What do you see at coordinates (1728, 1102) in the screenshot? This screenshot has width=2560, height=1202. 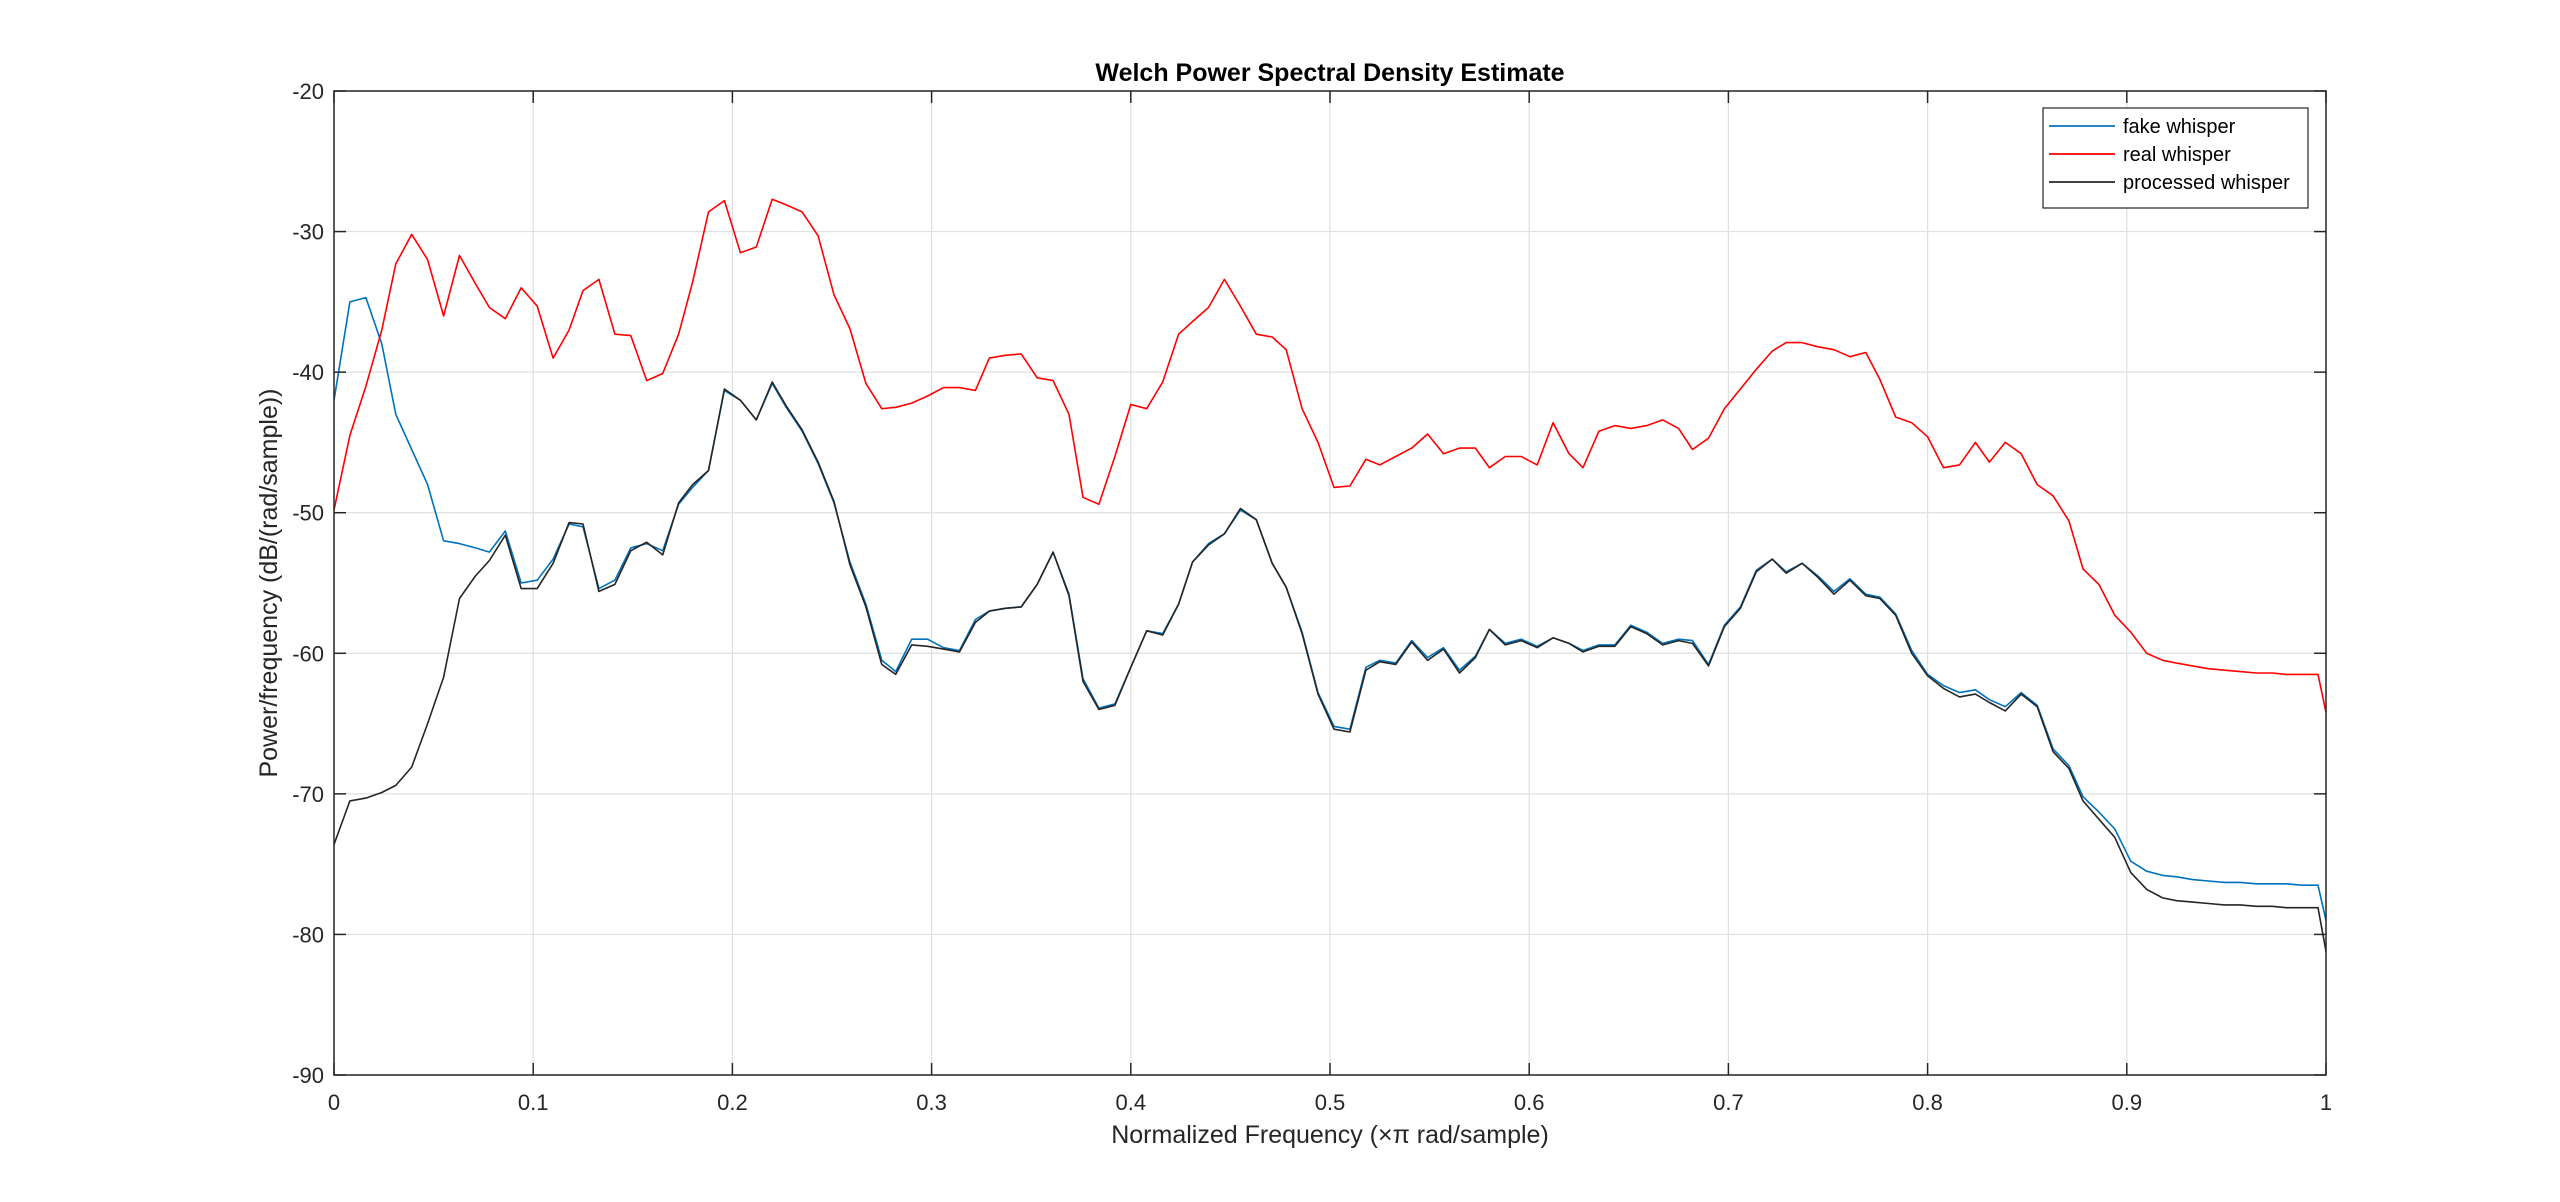 I see `x-tick-label: 0.7` at bounding box center [1728, 1102].